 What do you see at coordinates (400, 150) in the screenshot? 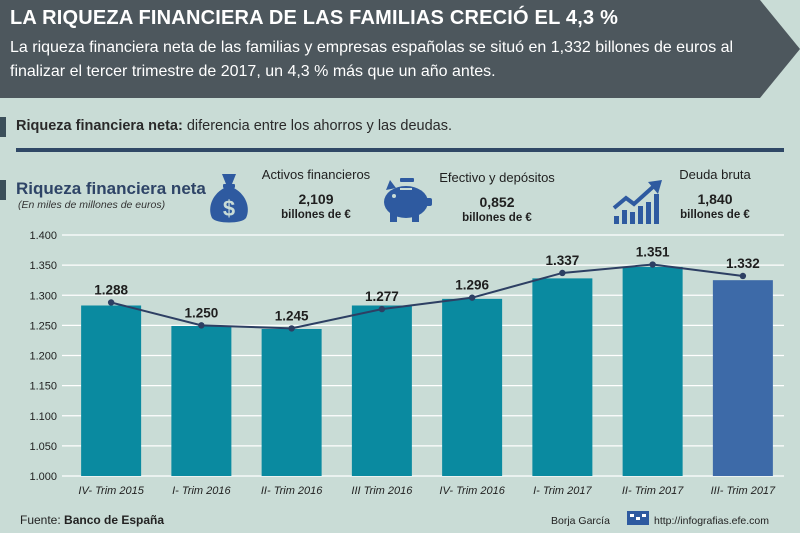
I see `section-divider` at bounding box center [400, 150].